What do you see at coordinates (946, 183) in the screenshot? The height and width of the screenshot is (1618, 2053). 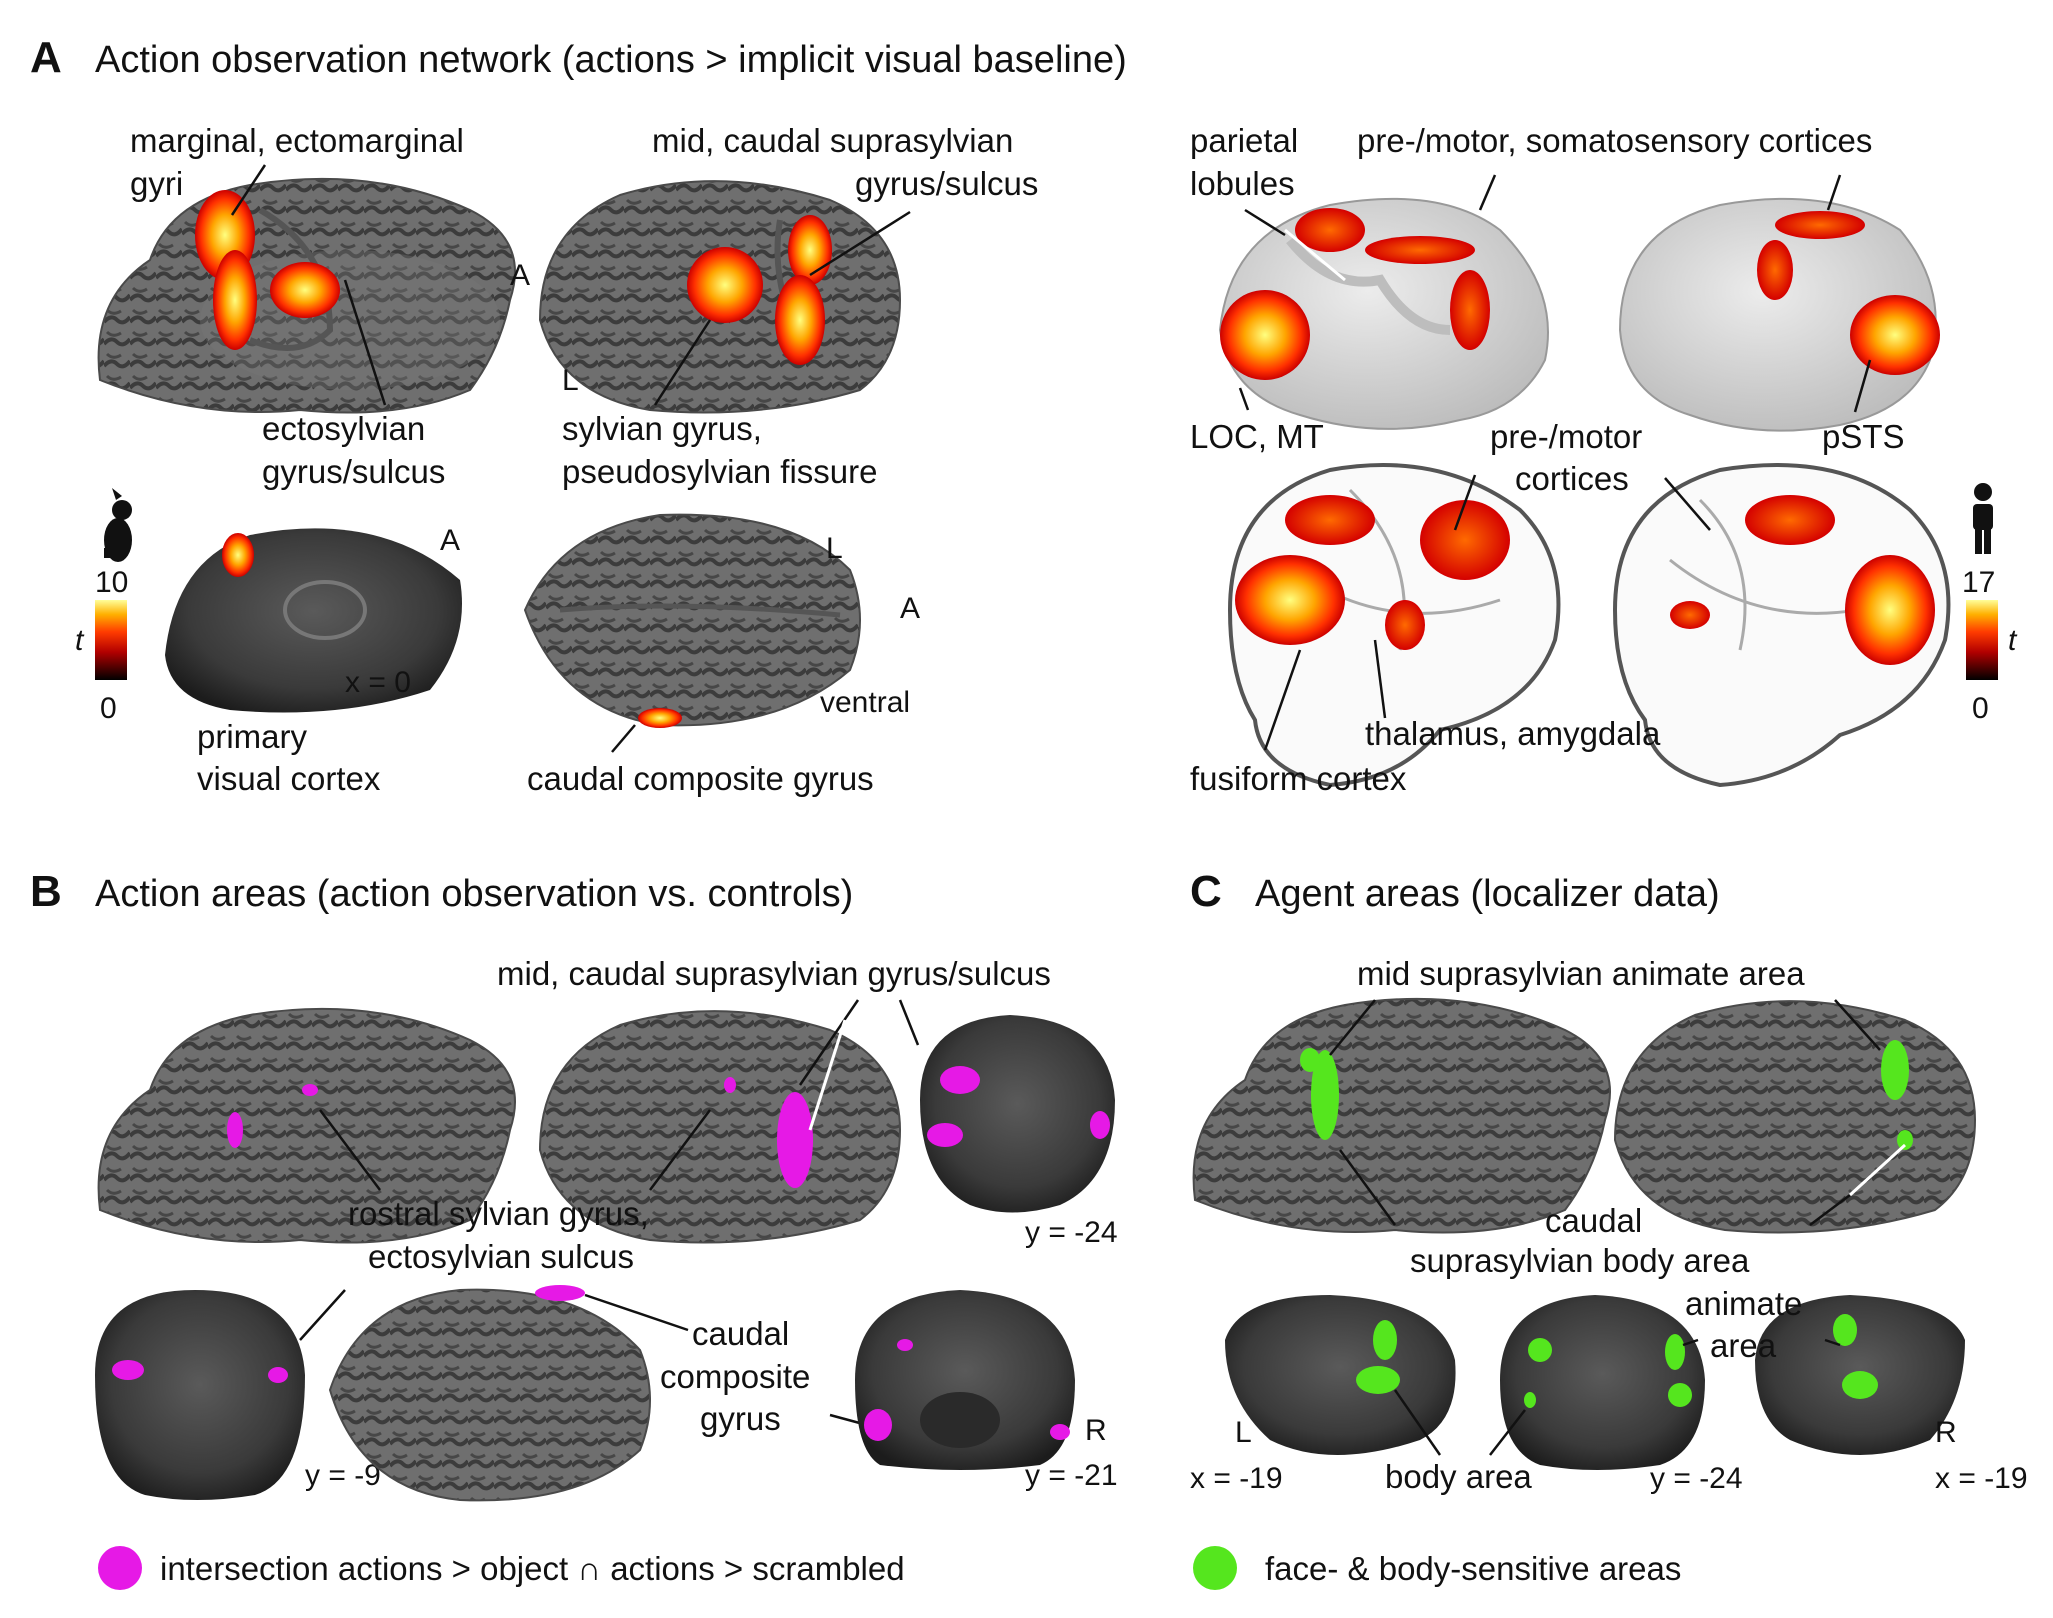 I see `label-midcaudal-2: gyrus/sulcus` at bounding box center [946, 183].